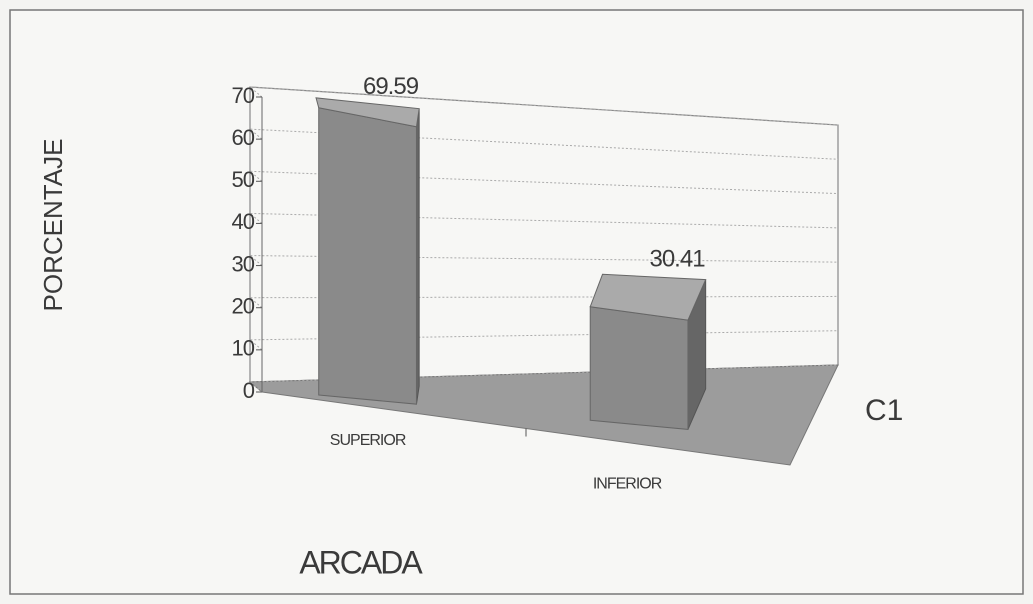 The image size is (1033, 604). Describe the element at coordinates (53, 225) in the screenshot. I see `y-axis-label: PORCENTAJE` at that location.